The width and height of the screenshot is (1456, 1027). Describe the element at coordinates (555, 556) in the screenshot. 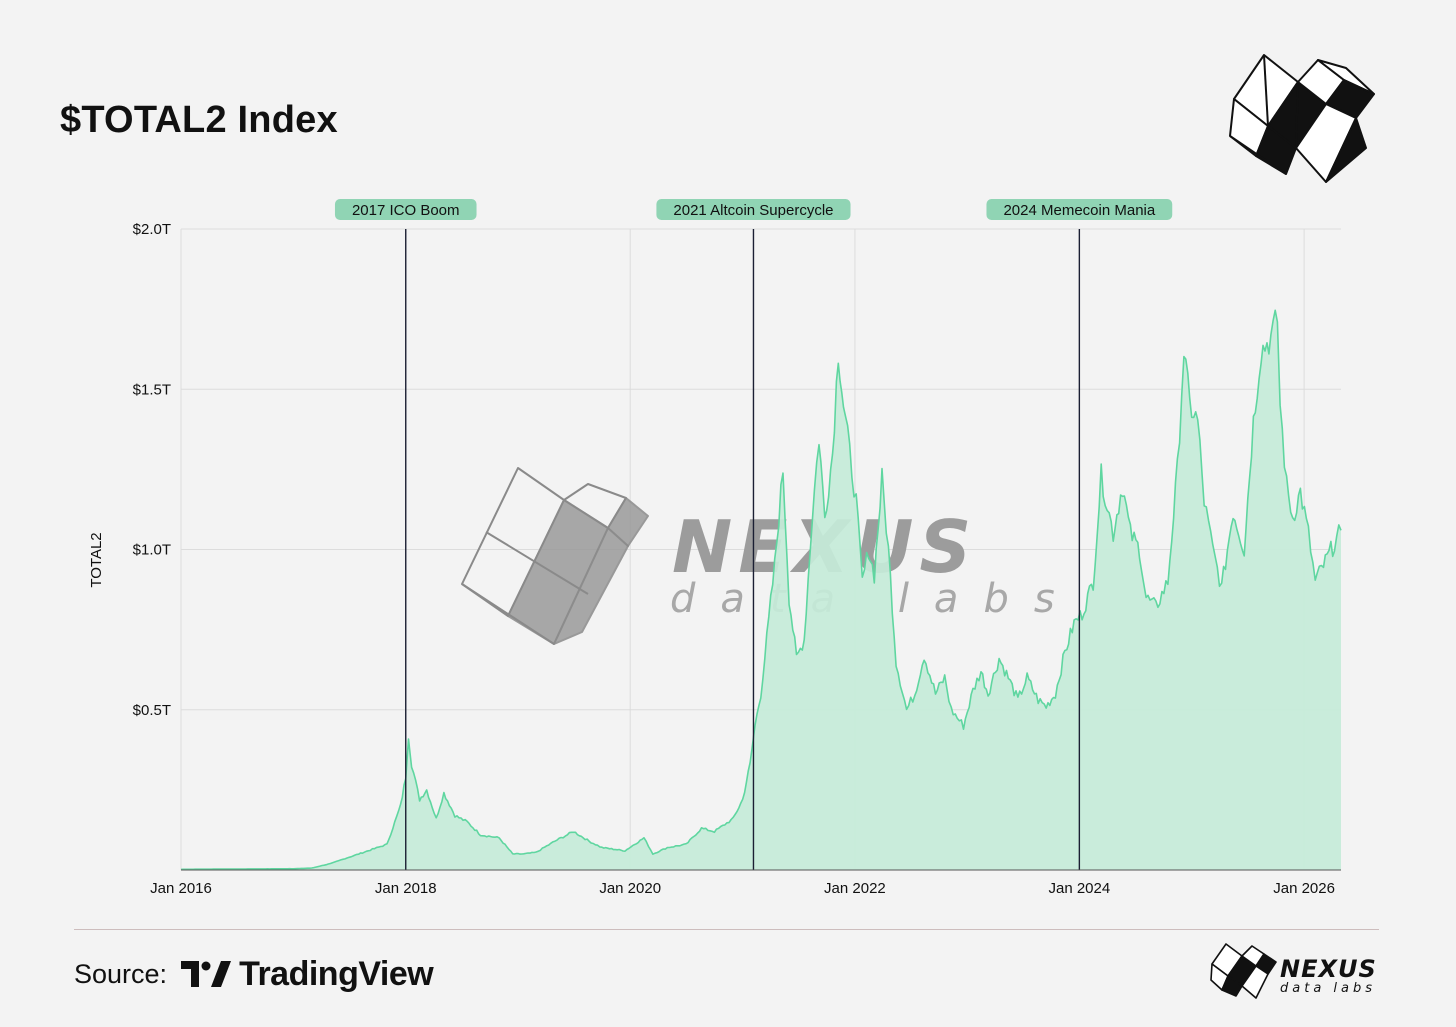

I see `watermark-logo-icon` at that location.